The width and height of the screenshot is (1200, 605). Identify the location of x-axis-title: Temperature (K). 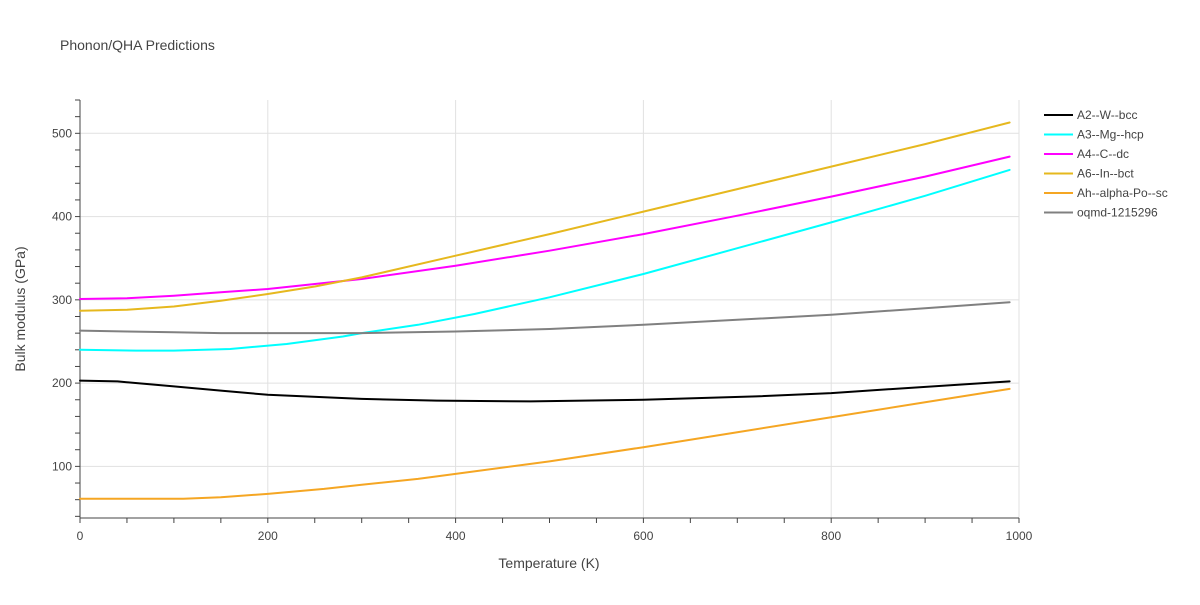
(548, 563).